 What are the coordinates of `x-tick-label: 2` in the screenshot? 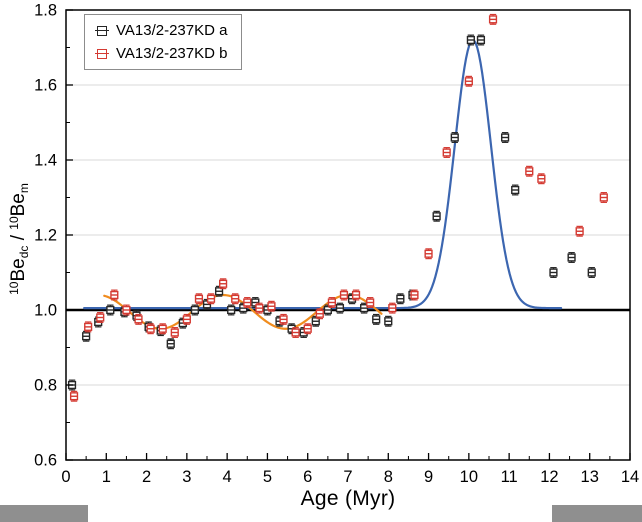 It's located at (146, 477).